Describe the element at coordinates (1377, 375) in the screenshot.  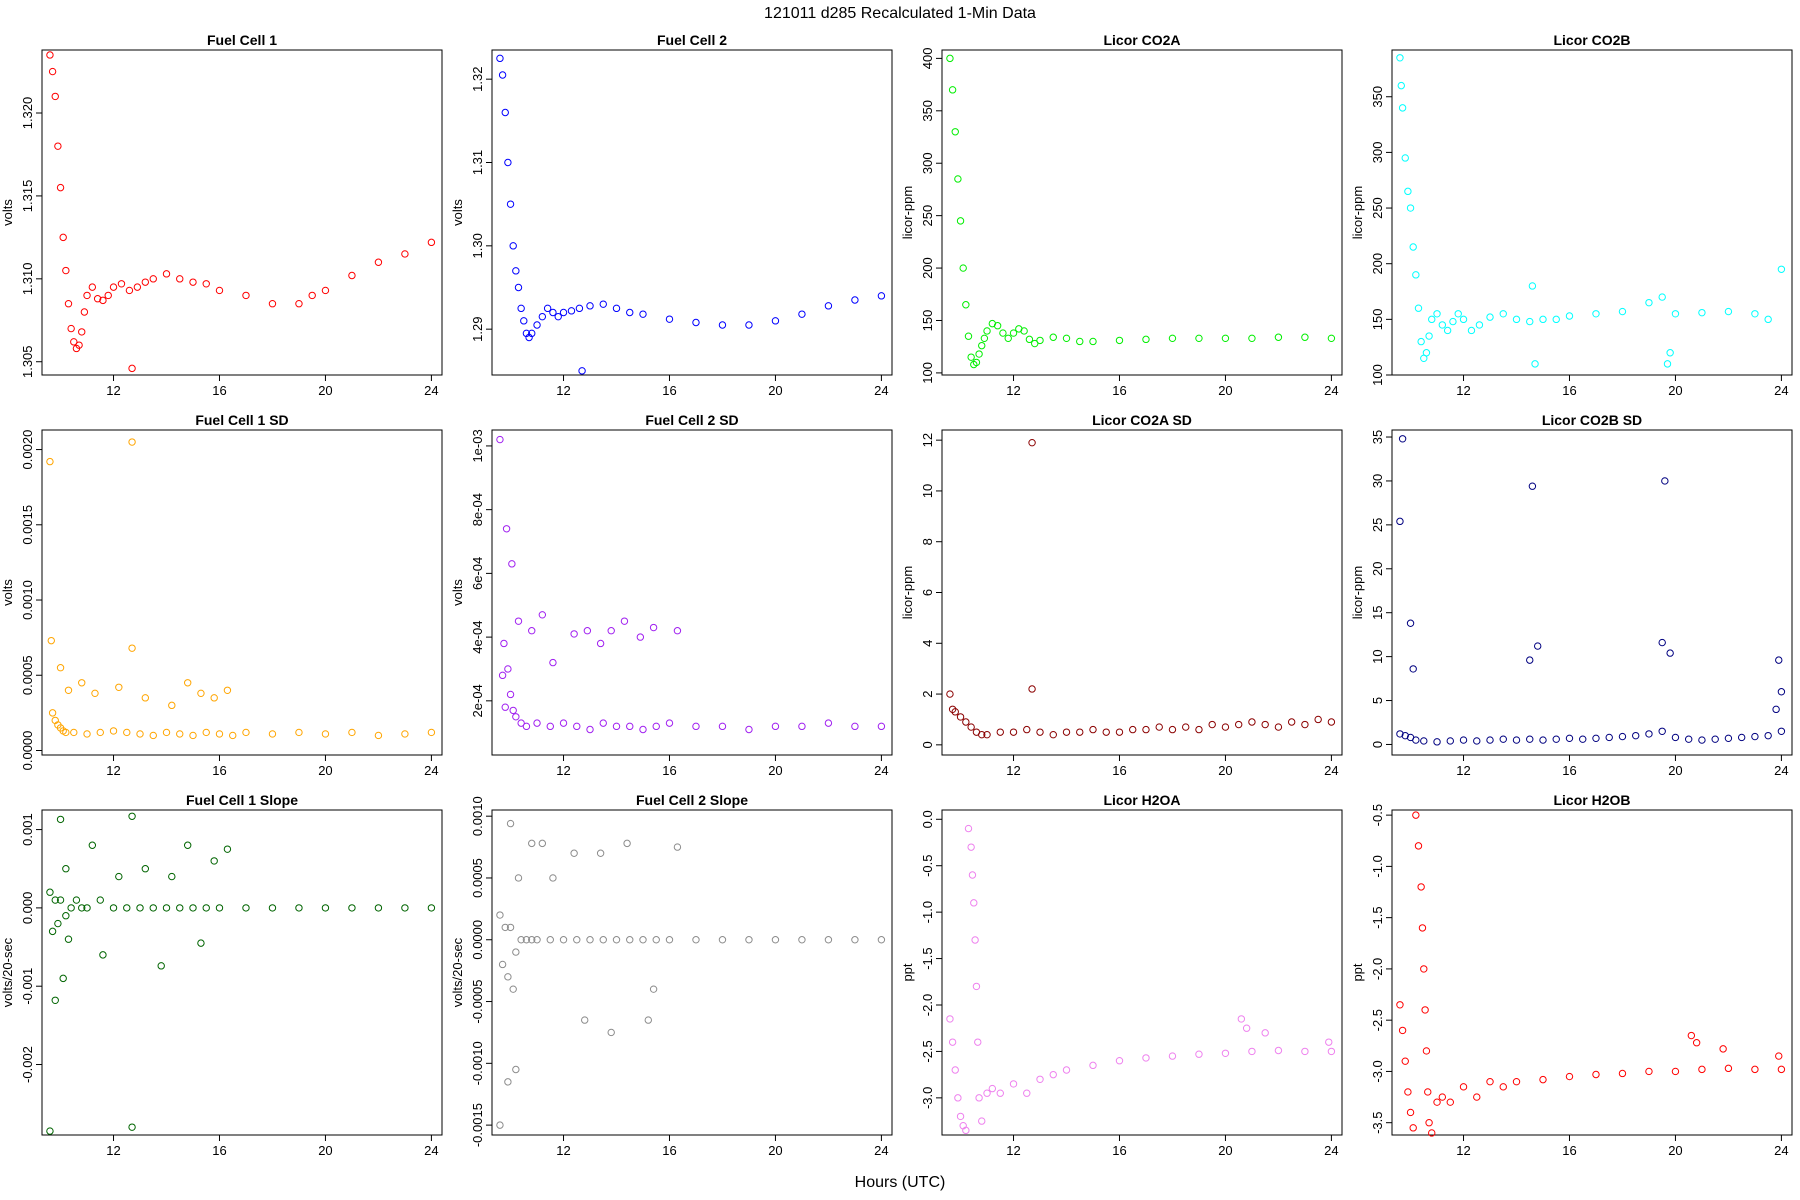
I see `y-tick-label: 100` at that location.